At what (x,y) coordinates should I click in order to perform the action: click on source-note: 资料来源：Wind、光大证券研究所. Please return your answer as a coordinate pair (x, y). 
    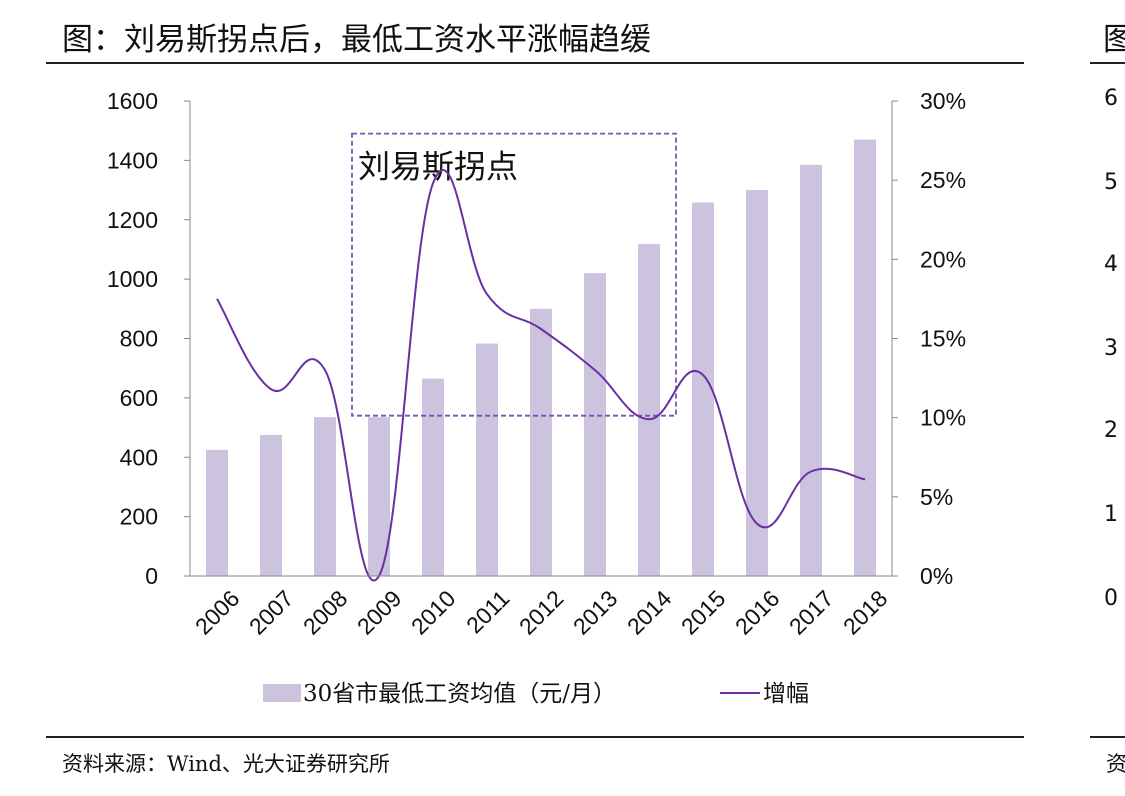
    Looking at the image, I should click on (226, 764).